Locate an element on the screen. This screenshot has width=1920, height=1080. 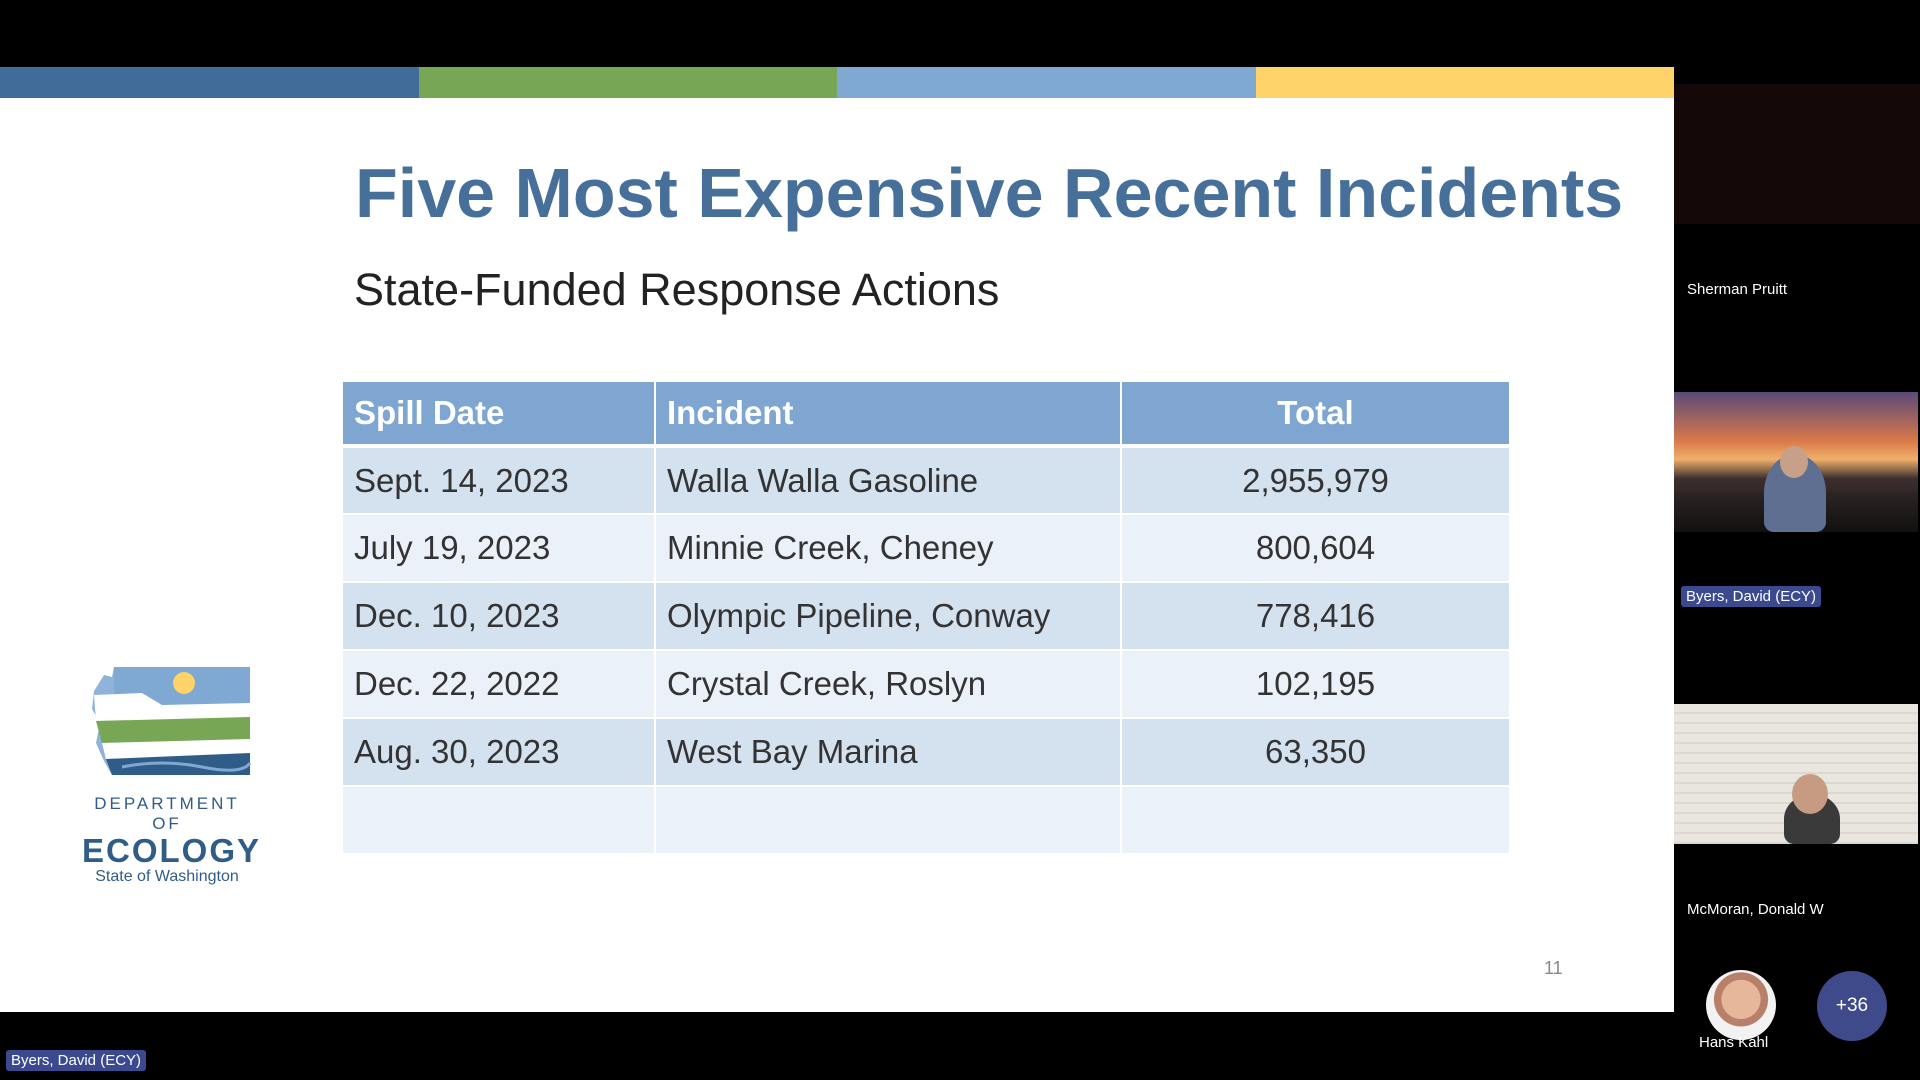
cell-incident: Crystal Creek, Roslyn is located at coordinates (888, 684).